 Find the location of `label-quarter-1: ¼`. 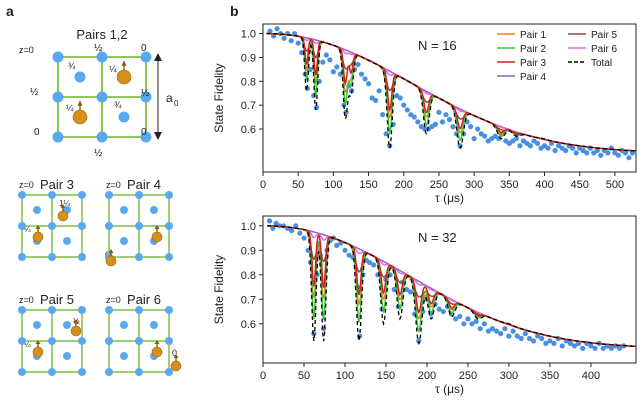

label-quarter-1: ¼ is located at coordinates (113, 69).